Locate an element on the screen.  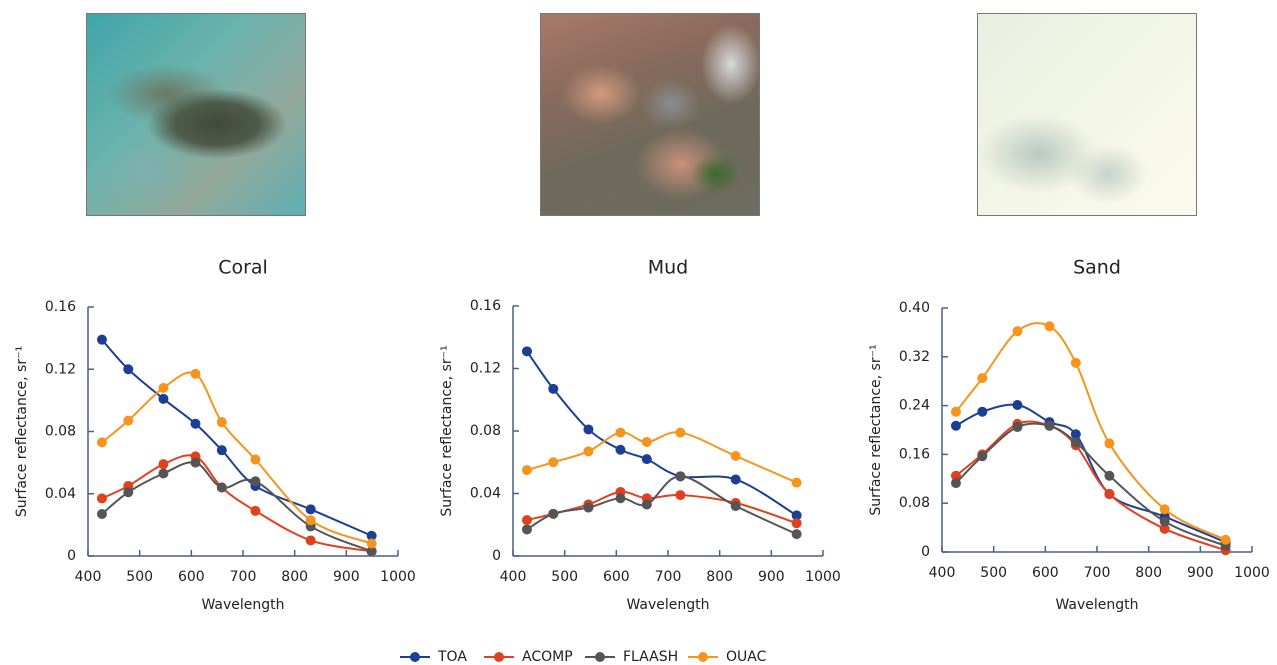
legend: TOA ACOMP FLAASH OUAC is located at coordinates (583, 657).